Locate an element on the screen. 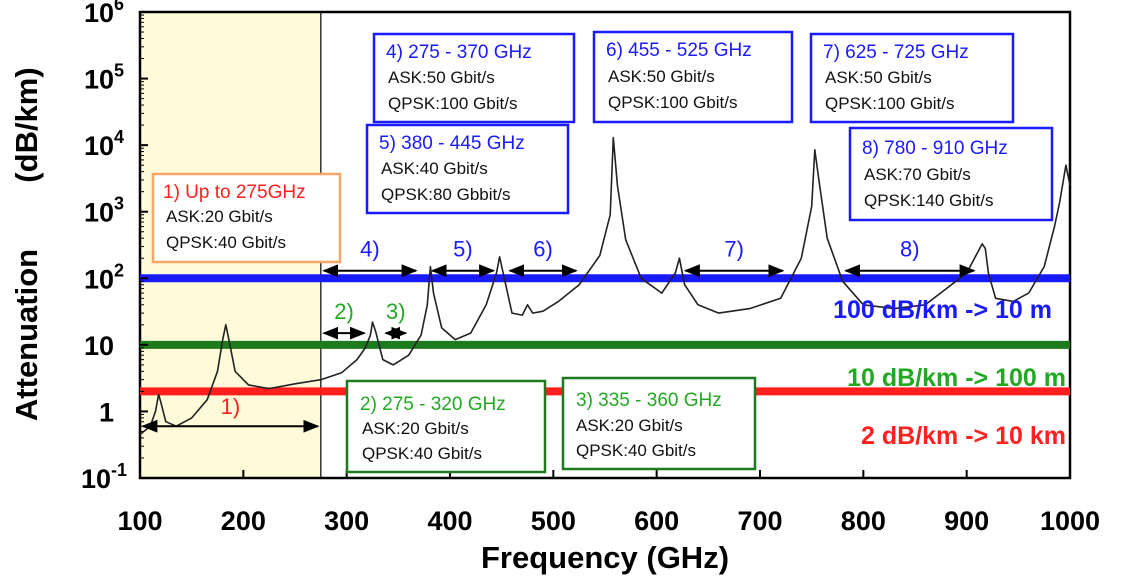 Image resolution: width=1126 pixels, height=579 pixels. info-box-5-frame is located at coordinates (467, 169).